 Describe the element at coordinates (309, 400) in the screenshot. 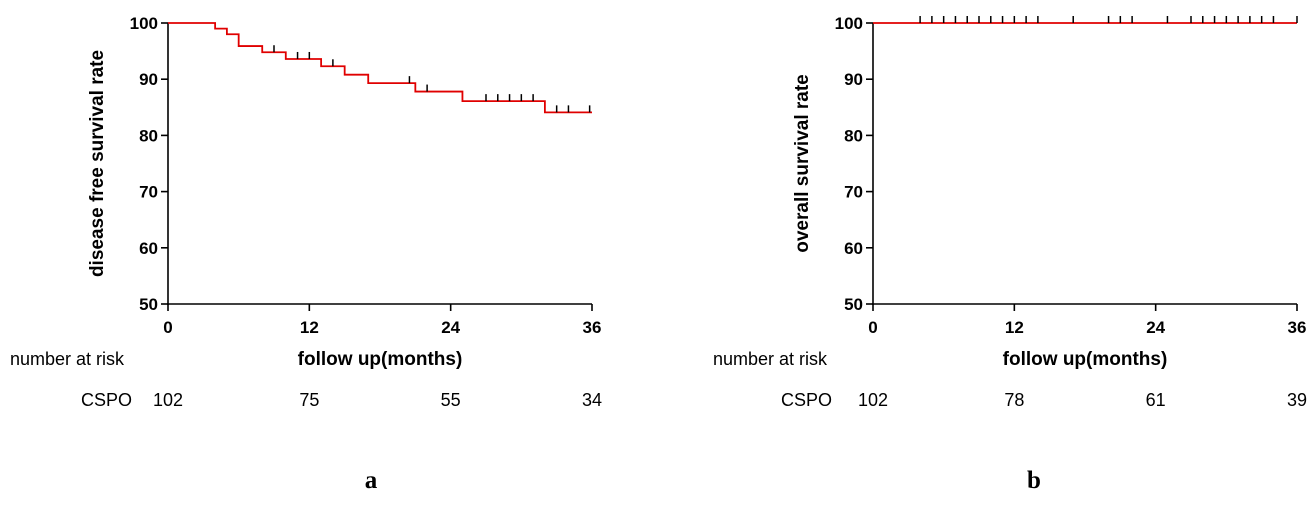

I see `risk-count: 75` at that location.